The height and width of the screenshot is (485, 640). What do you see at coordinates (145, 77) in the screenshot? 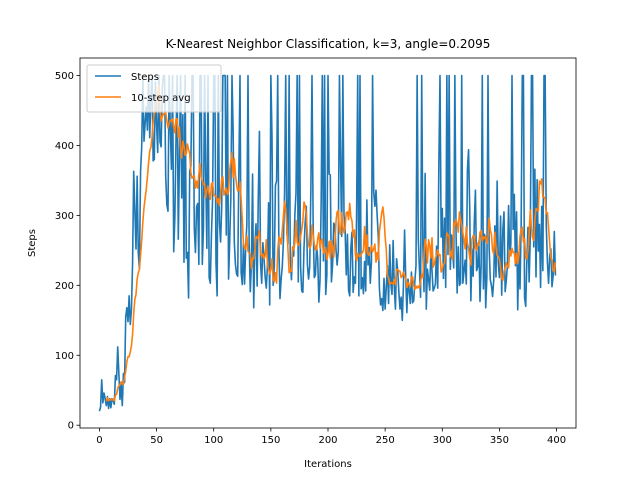
I see `legend-label-steps: Steps` at bounding box center [145, 77].